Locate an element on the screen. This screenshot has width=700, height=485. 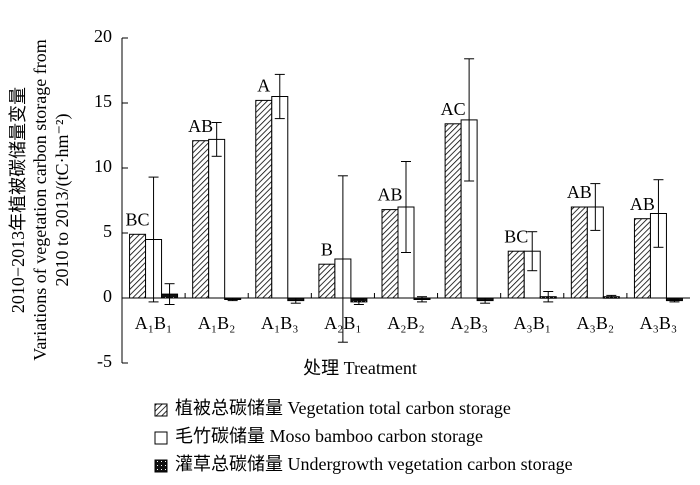
x-tick-label: A₂B₃ is located at coordinates (469, 323).